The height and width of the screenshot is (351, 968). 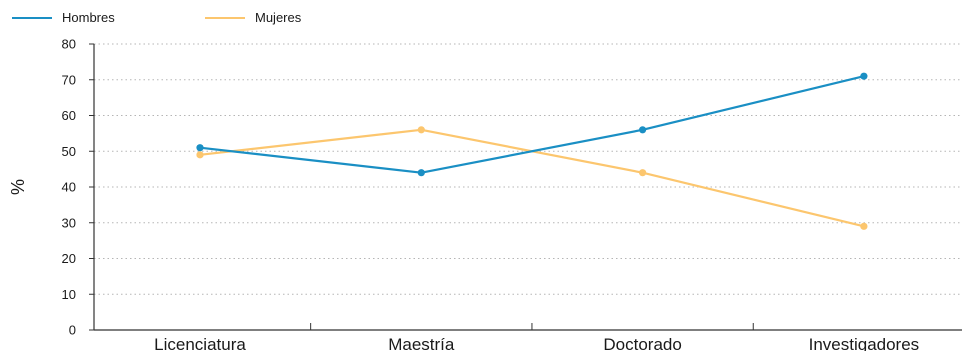 I want to click on y-tick-label: 30, so click(x=69, y=222).